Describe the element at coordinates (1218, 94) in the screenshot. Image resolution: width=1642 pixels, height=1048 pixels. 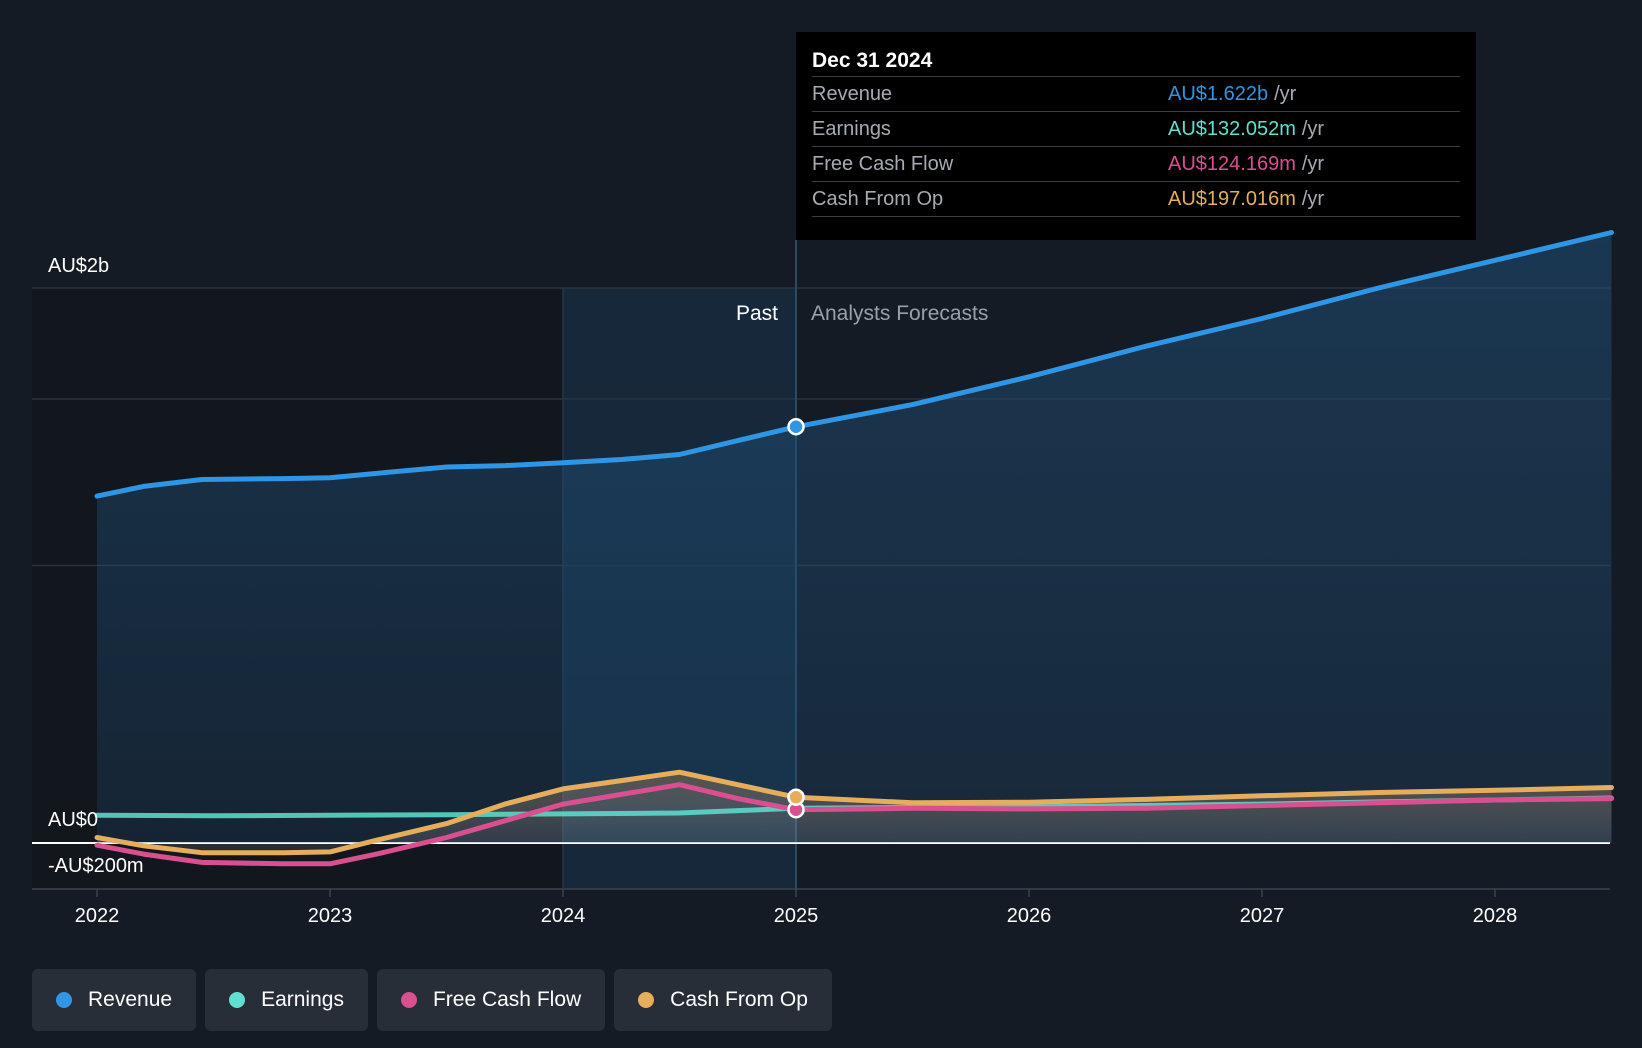
I see `tooltip-value: AU$1.622b` at that location.